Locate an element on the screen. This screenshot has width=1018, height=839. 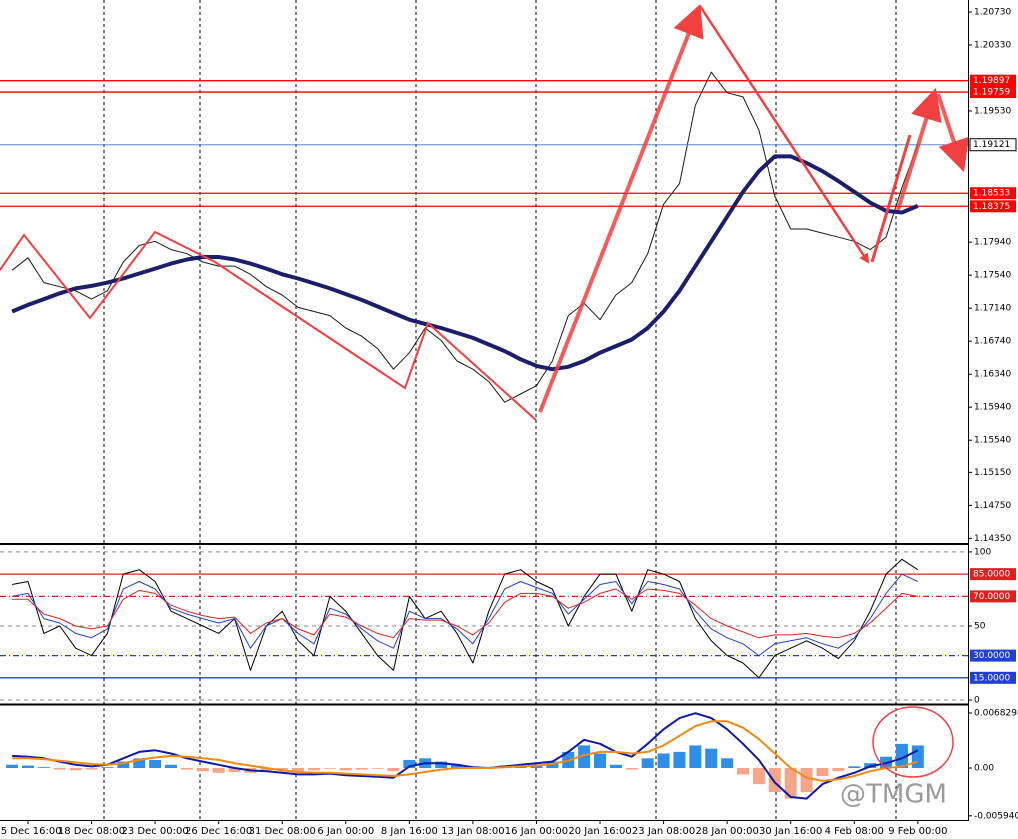
y-tick-label: 0 is located at coordinates (977, 701).